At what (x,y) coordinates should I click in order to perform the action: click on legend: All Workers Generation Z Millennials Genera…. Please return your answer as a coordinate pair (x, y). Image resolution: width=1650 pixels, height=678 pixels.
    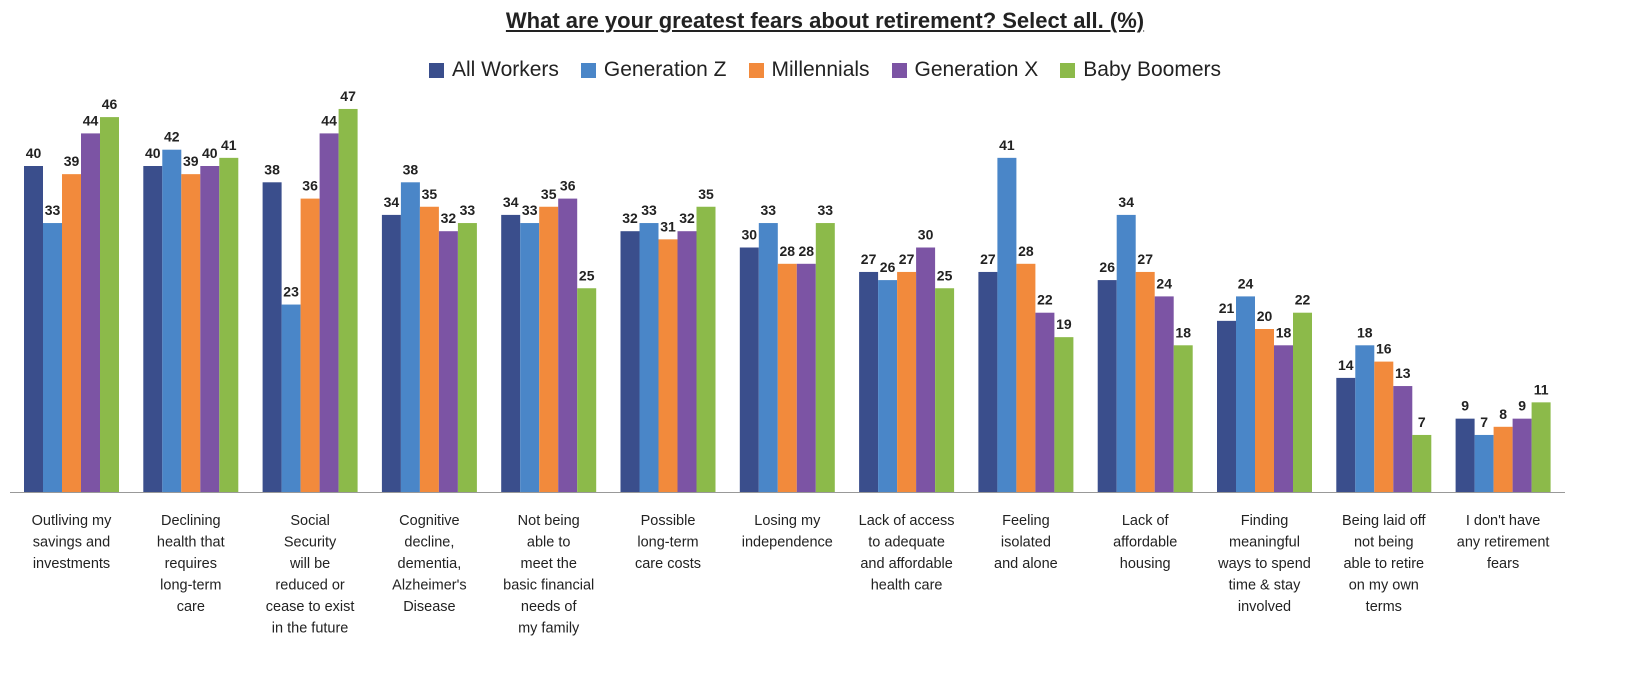
    Looking at the image, I should click on (825, 70).